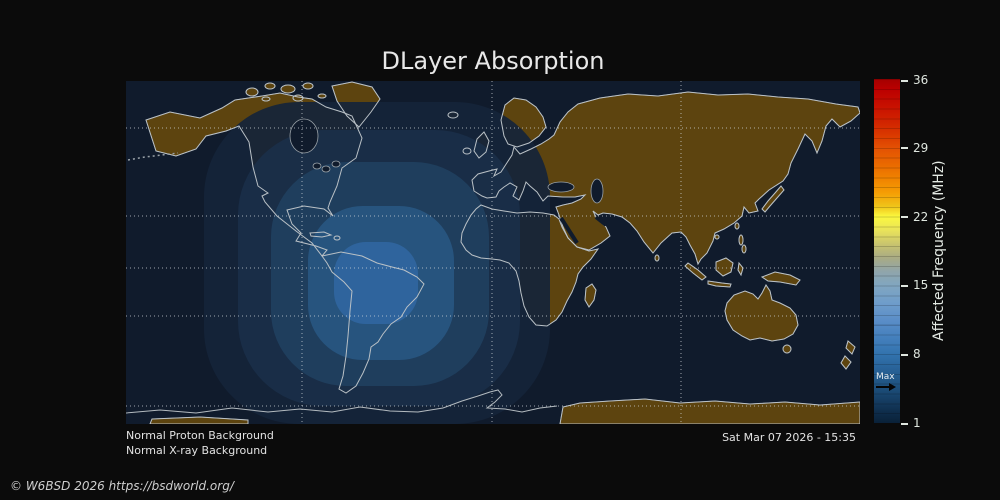  I want to click on colorbar, so click(887, 251).